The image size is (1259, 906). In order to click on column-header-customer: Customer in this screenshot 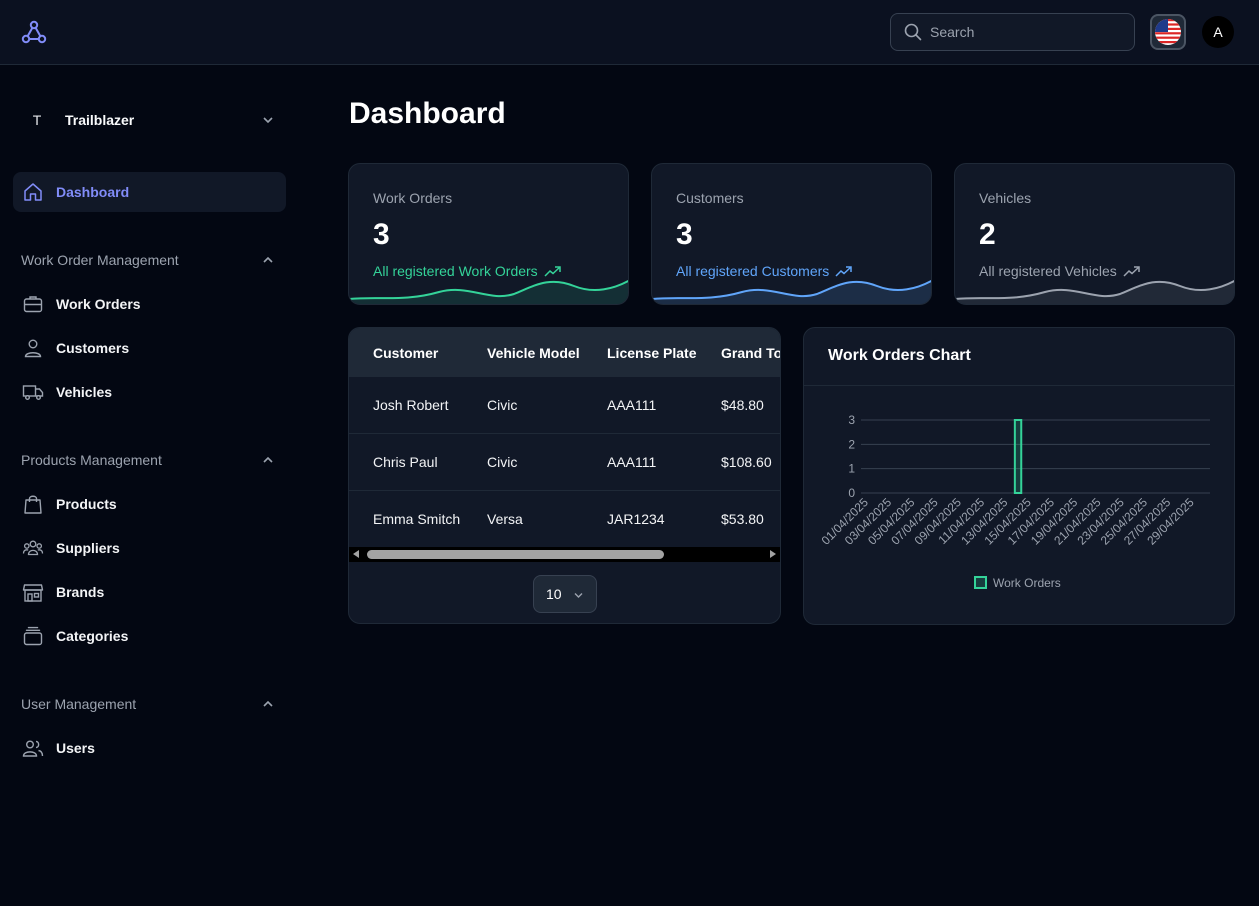, I will do `click(406, 353)`.